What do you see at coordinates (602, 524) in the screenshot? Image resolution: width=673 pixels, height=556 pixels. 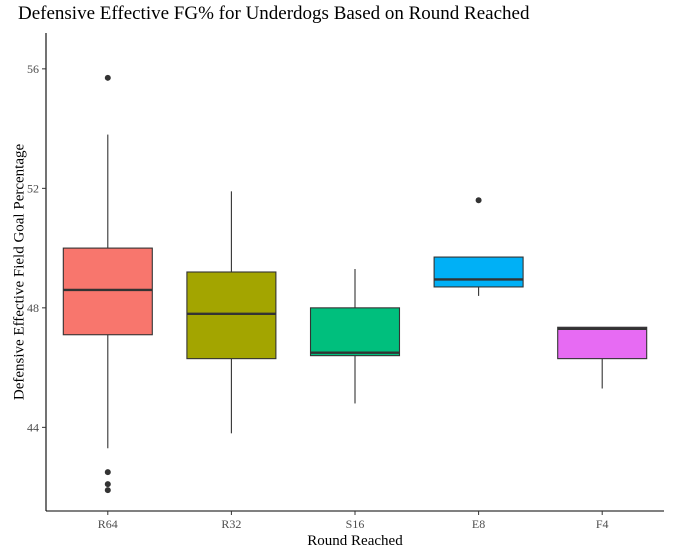 I see `x-tick-label: F4` at bounding box center [602, 524].